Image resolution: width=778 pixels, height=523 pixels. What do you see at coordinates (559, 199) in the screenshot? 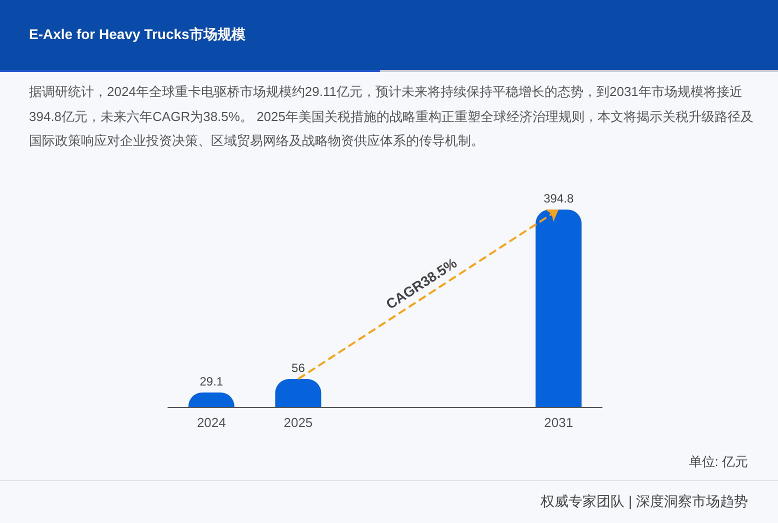
I see `data-label: 394.8` at bounding box center [559, 199].